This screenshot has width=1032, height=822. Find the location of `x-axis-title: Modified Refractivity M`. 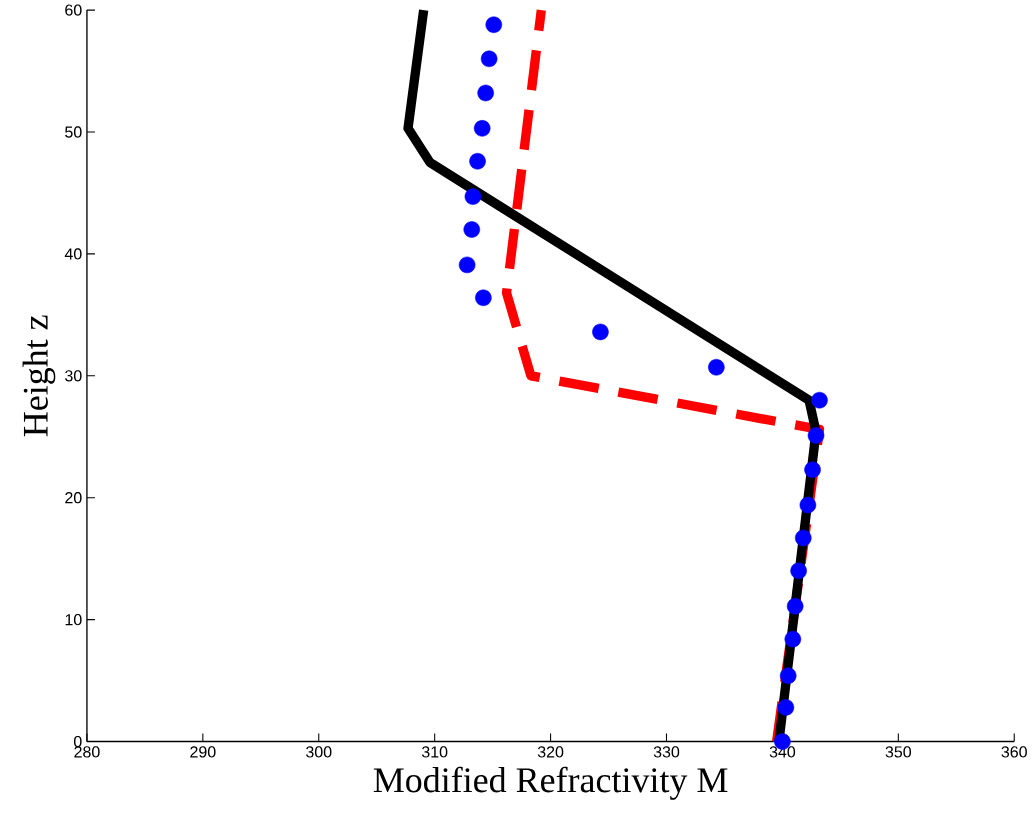

x-axis-title: Modified Refractivity M is located at coordinates (550, 783).